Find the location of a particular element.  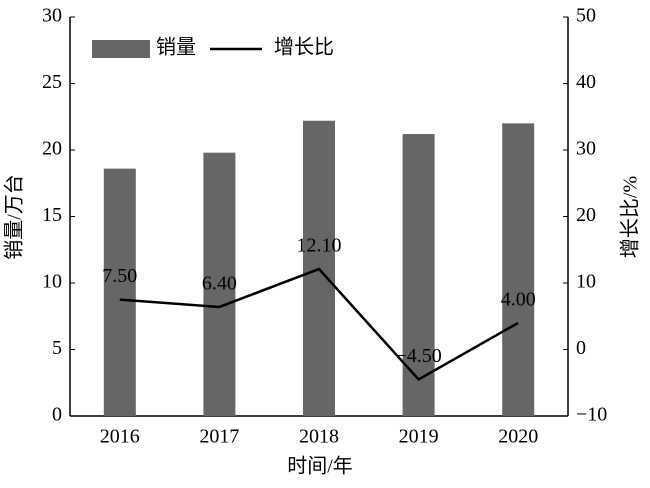

y-tick-label: 30 is located at coordinates (52, 16).